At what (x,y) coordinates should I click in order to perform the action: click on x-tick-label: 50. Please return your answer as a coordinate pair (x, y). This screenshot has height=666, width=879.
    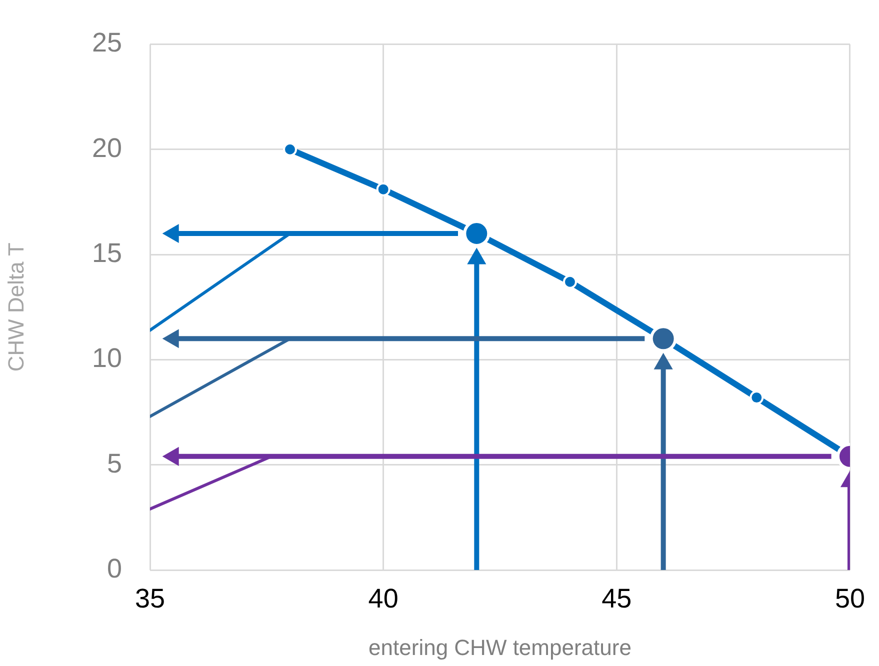
    Looking at the image, I should click on (850, 599).